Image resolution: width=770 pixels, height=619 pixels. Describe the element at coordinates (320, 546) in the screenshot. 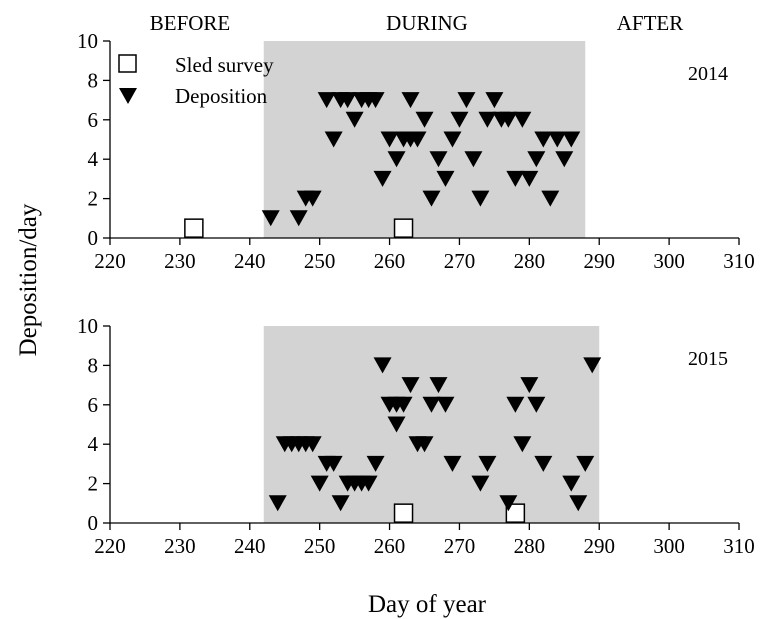

I see `x-tick-label: 250` at that location.